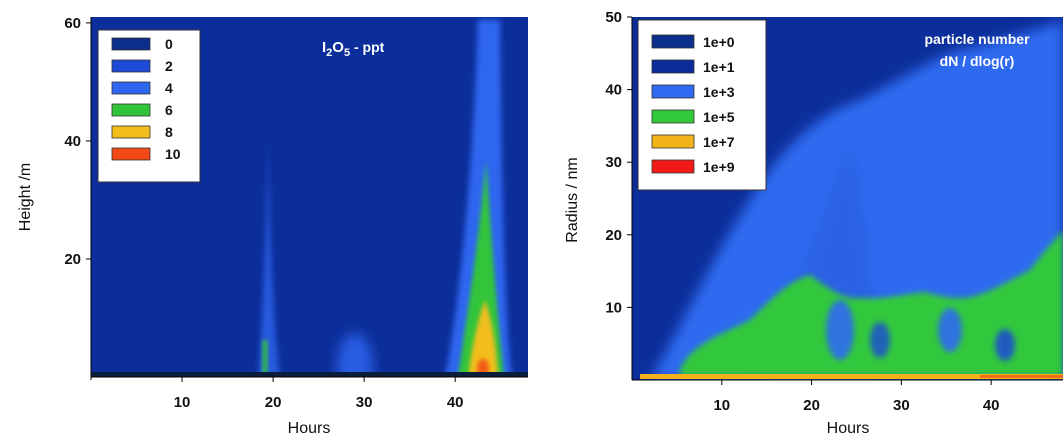 This screenshot has width=1063, height=438. Describe the element at coordinates (455, 402) in the screenshot. I see `left-xtick-label: 40` at that location.